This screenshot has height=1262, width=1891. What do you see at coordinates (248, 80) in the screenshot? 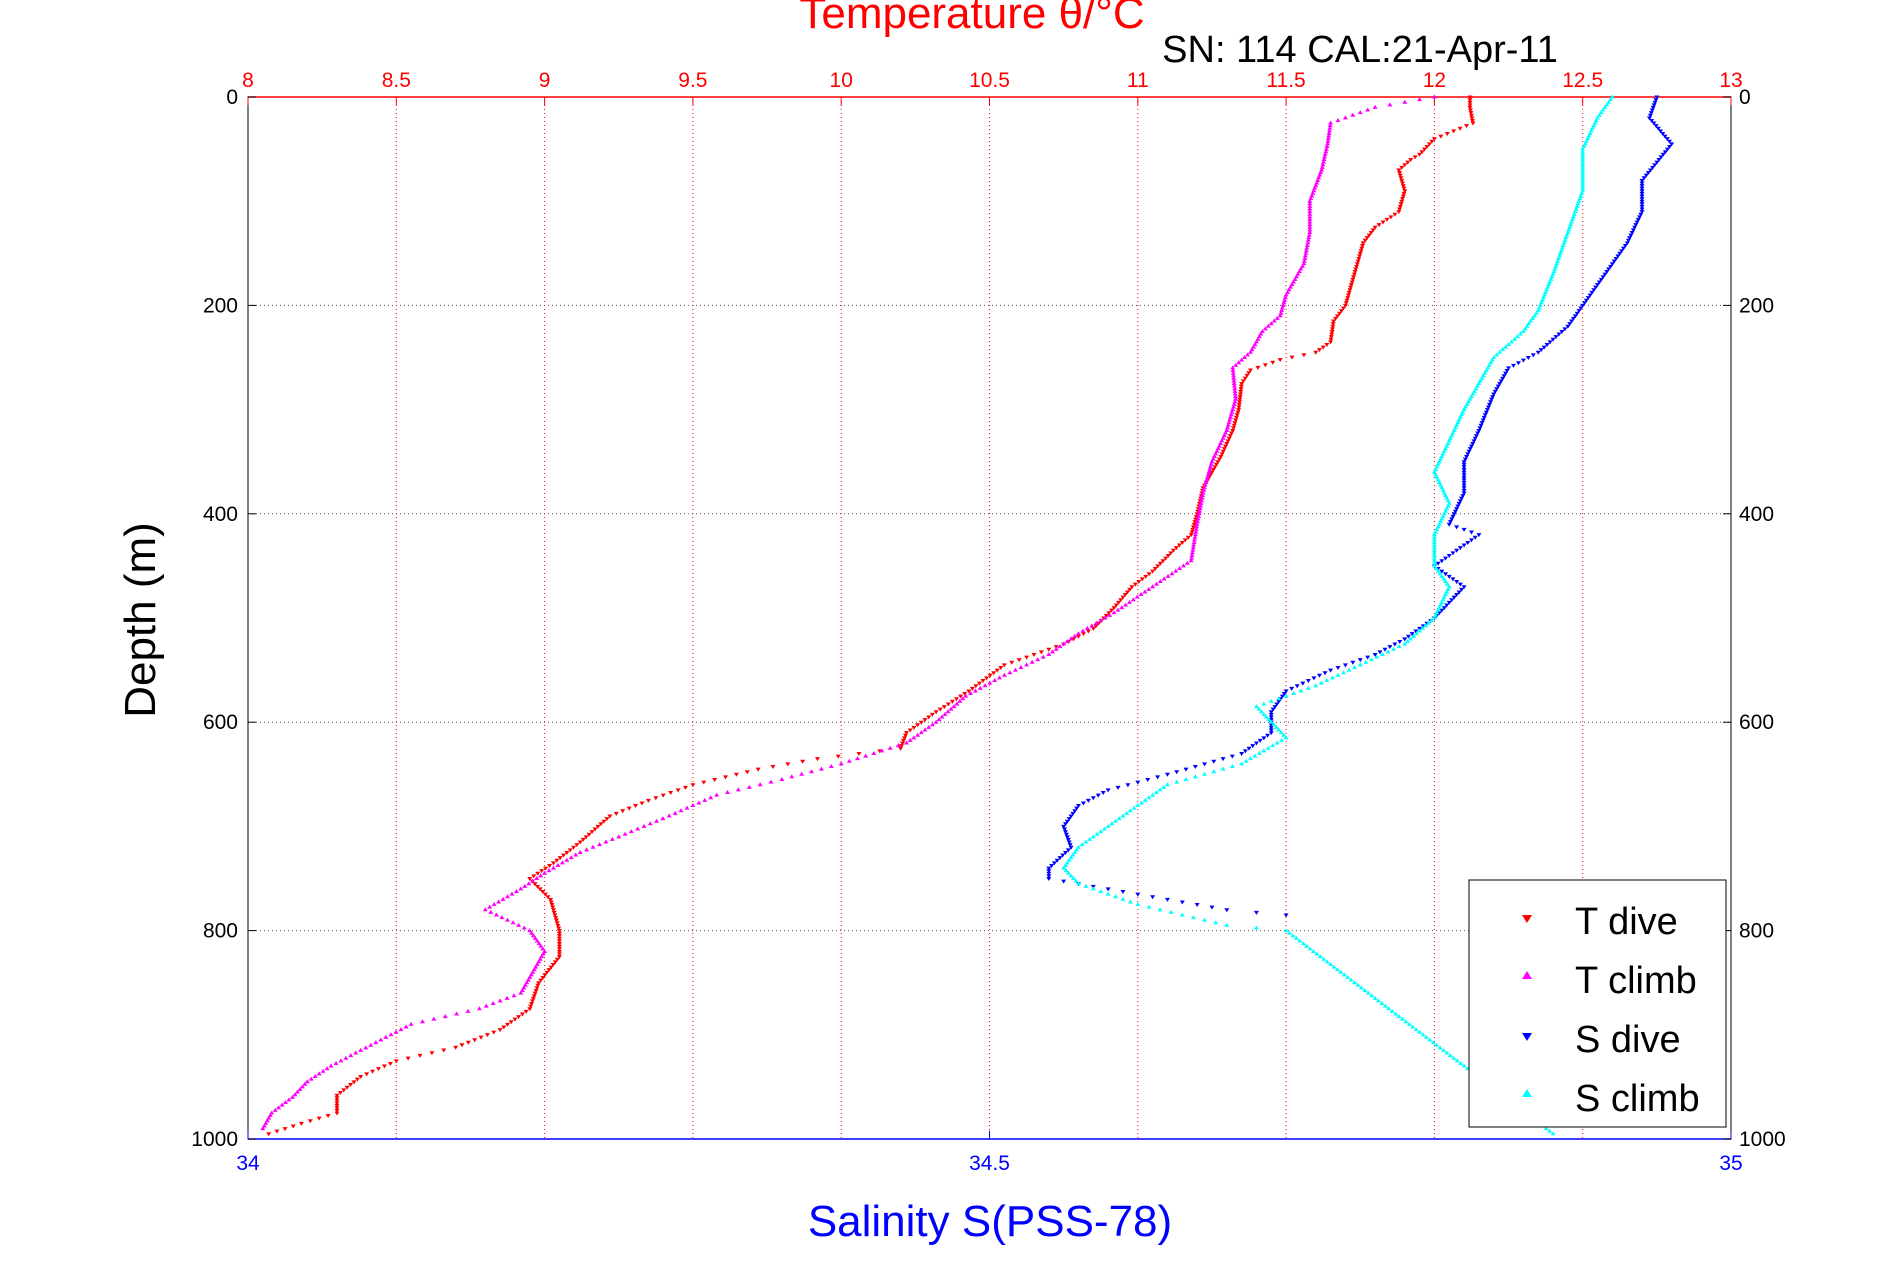
I see `top-tick-label: 8` at bounding box center [248, 80].